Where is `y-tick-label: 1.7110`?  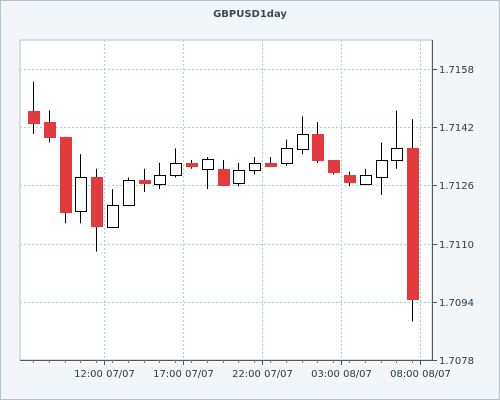 y-tick-label: 1.7110 is located at coordinates (456, 245).